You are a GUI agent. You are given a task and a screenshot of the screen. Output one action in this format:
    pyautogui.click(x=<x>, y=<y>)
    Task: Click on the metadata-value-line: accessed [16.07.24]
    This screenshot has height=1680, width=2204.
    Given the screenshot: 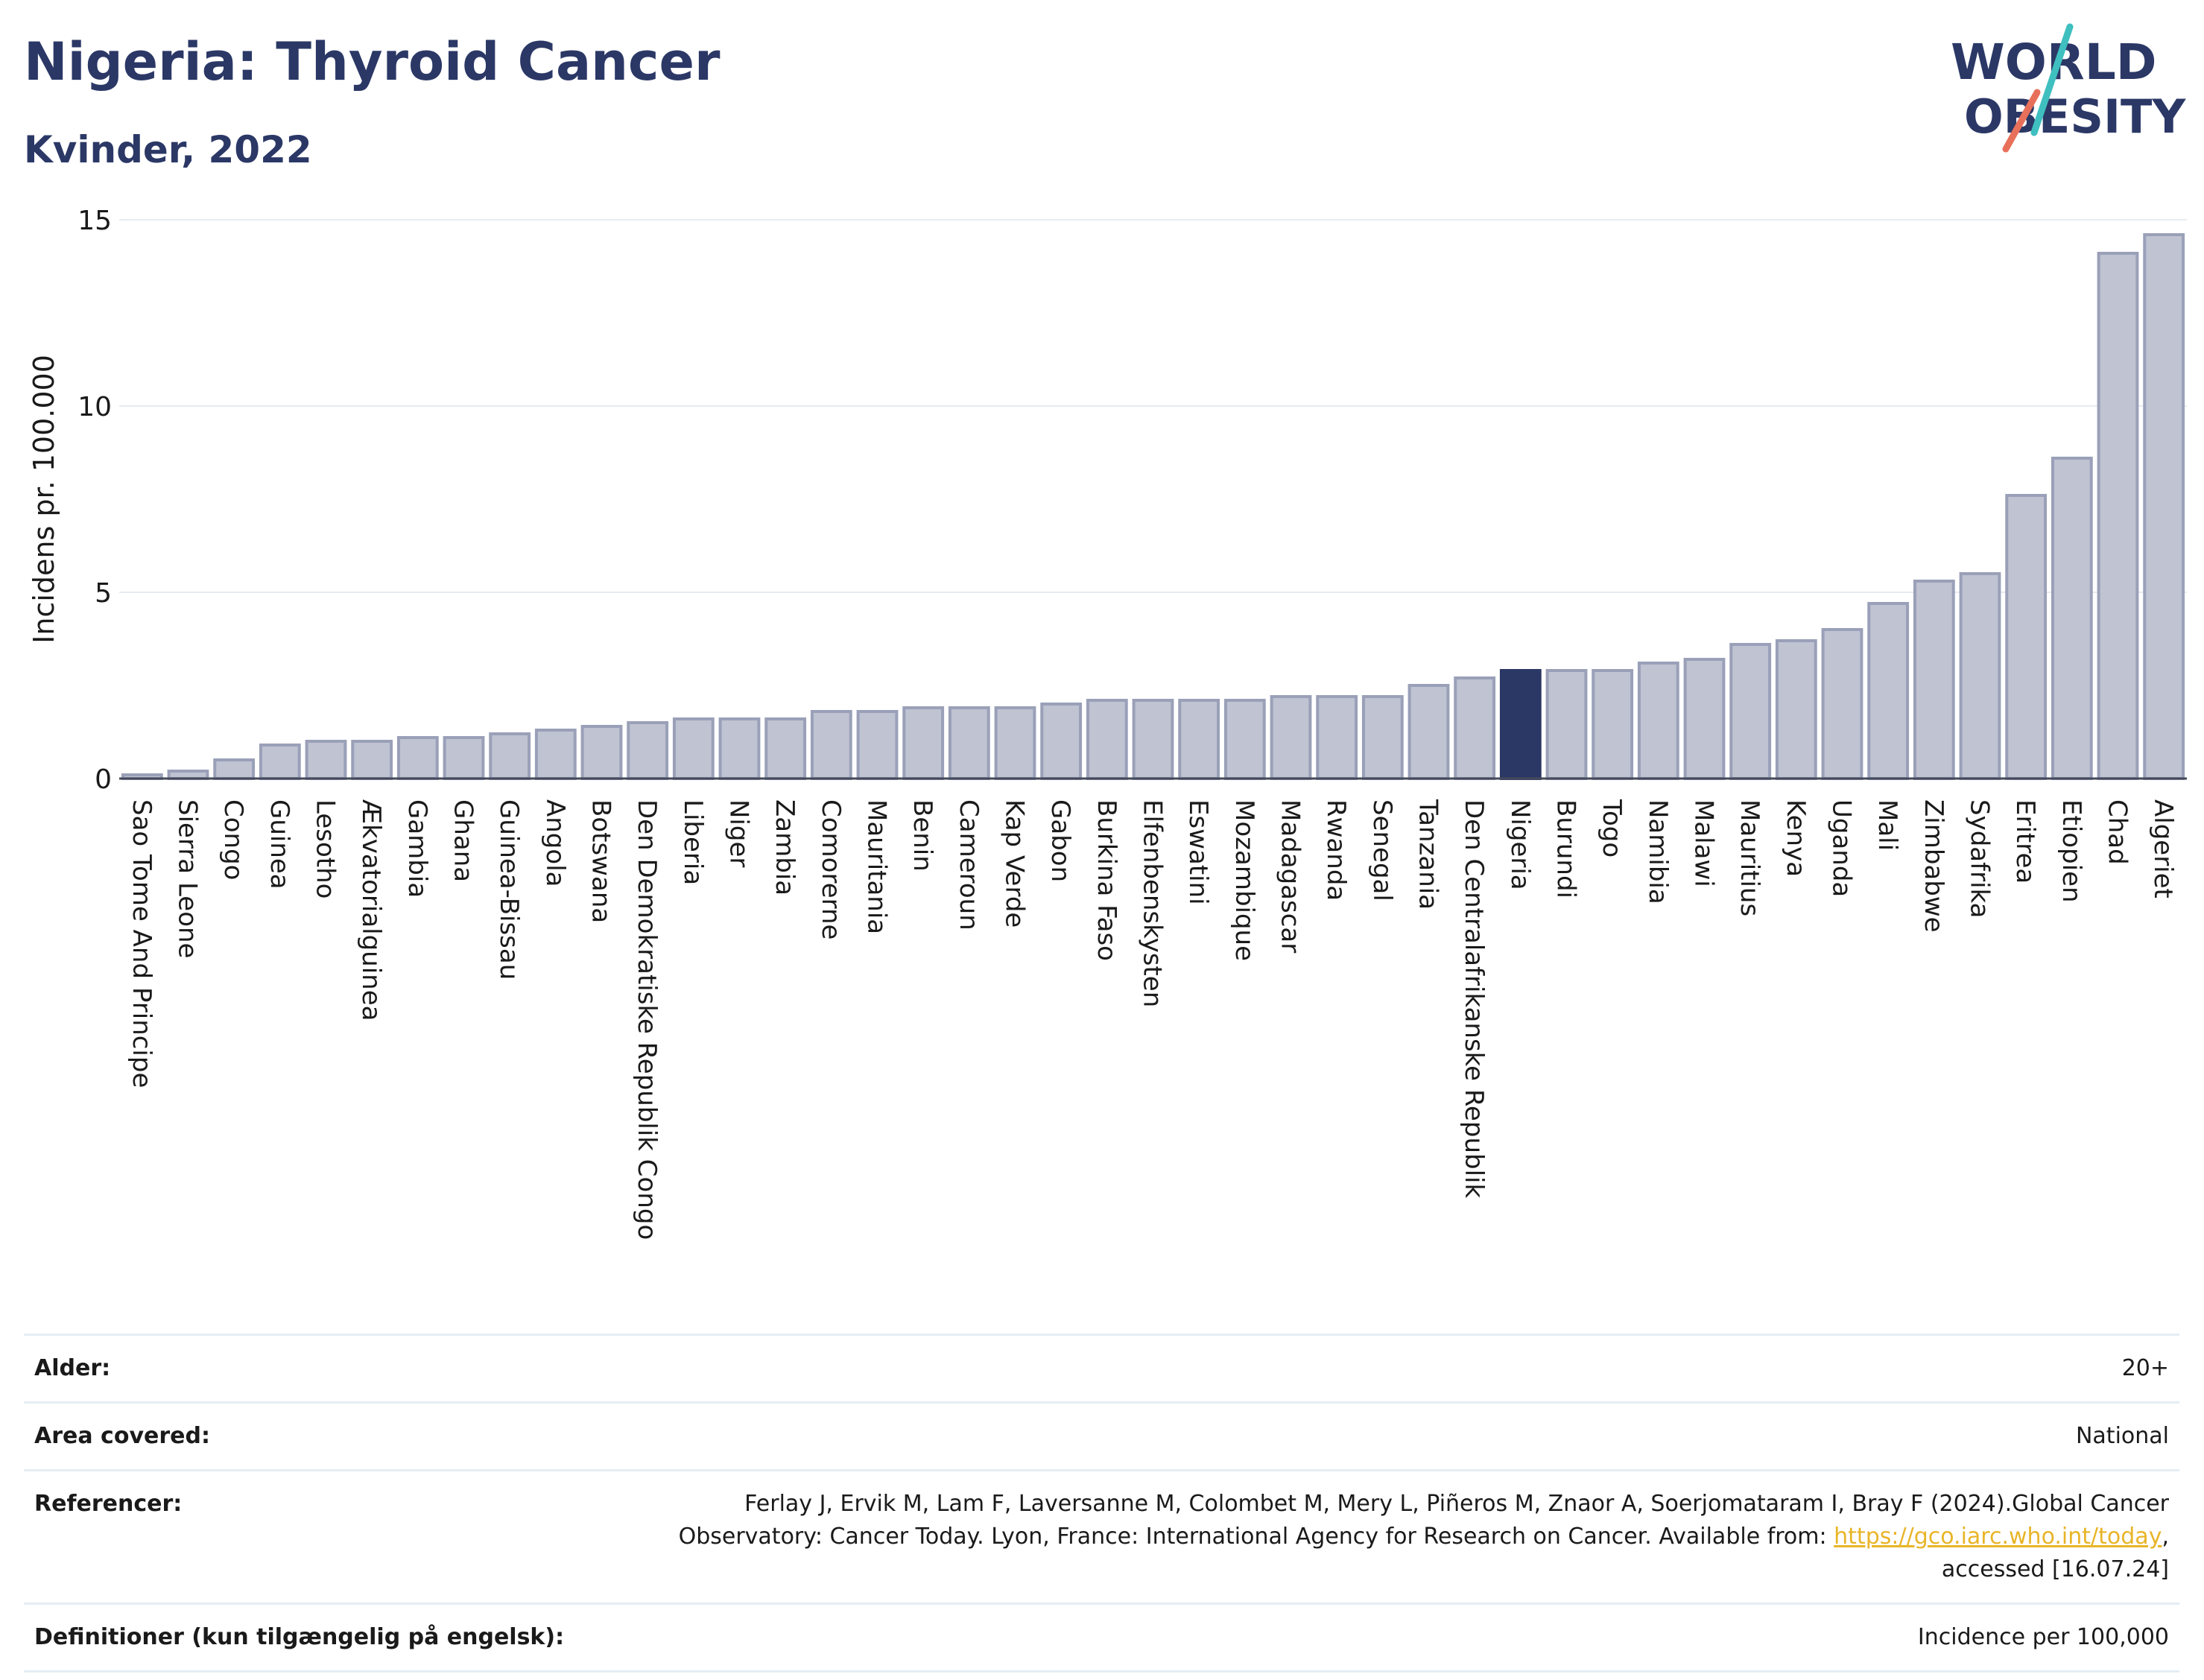 What is the action you would take?
    pyautogui.click(x=2055, y=1569)
    